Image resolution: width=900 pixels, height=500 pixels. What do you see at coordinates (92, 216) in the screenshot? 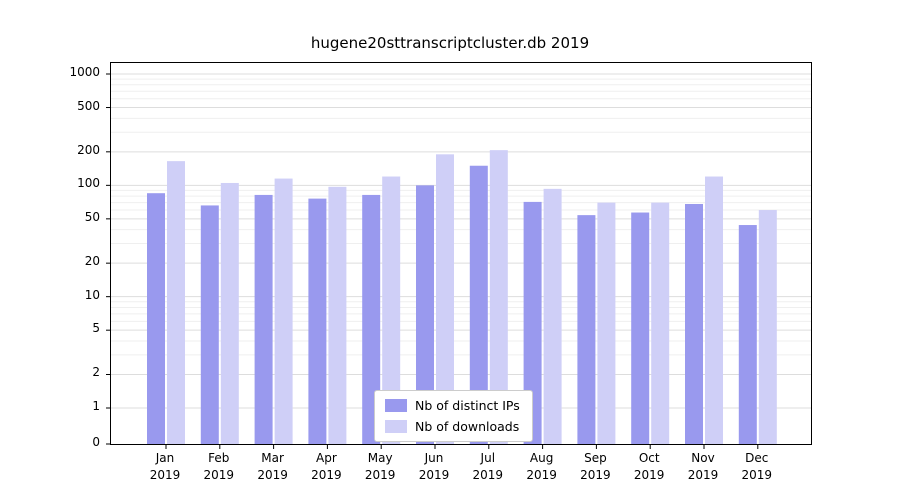
I see `y-tick-label: 50` at bounding box center [92, 216].